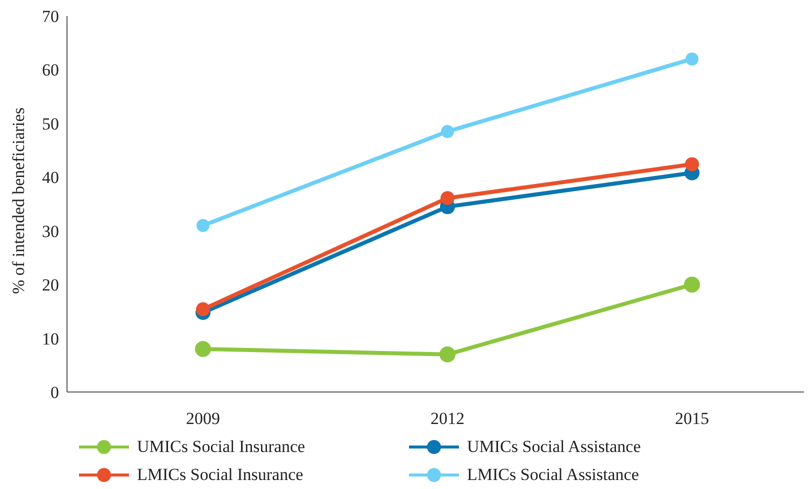 This screenshot has width=812, height=489. What do you see at coordinates (18, 201) in the screenshot?
I see `y-axis-title: % of intended beneficiaries` at bounding box center [18, 201].